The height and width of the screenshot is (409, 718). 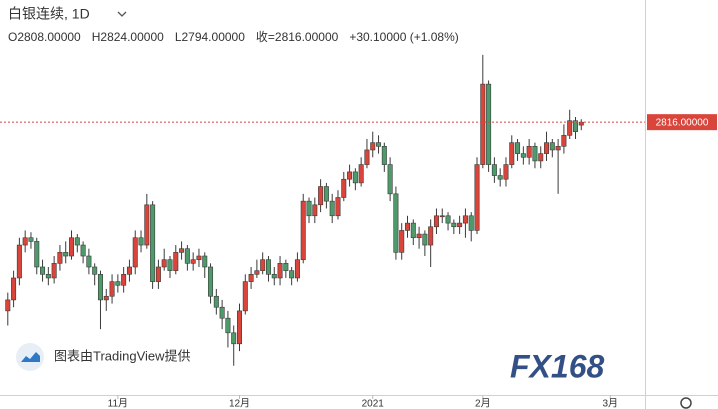 What do you see at coordinates (44, 37) in the screenshot?
I see `header-field: O2808.00000` at bounding box center [44, 37].